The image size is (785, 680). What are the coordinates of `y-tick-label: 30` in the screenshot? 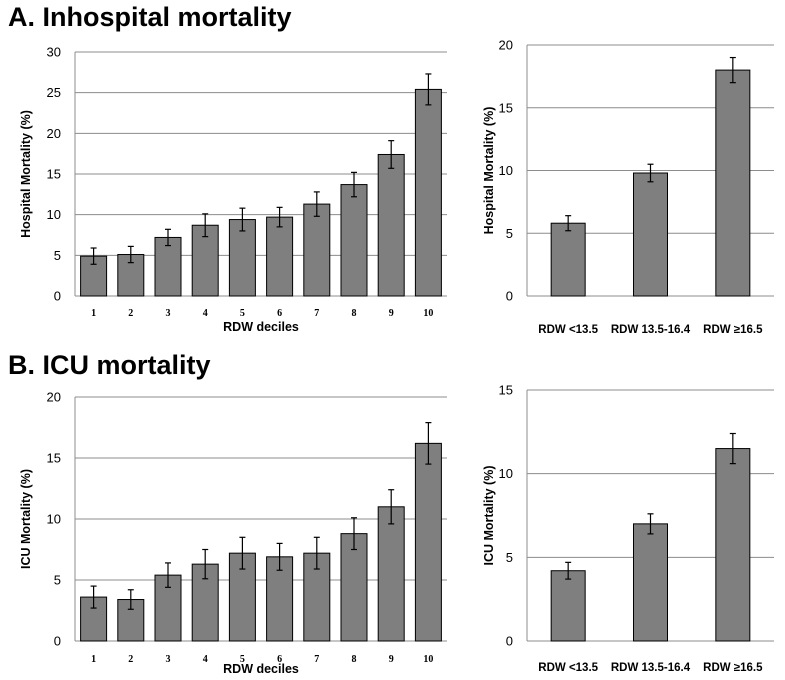 It's located at (54, 52).